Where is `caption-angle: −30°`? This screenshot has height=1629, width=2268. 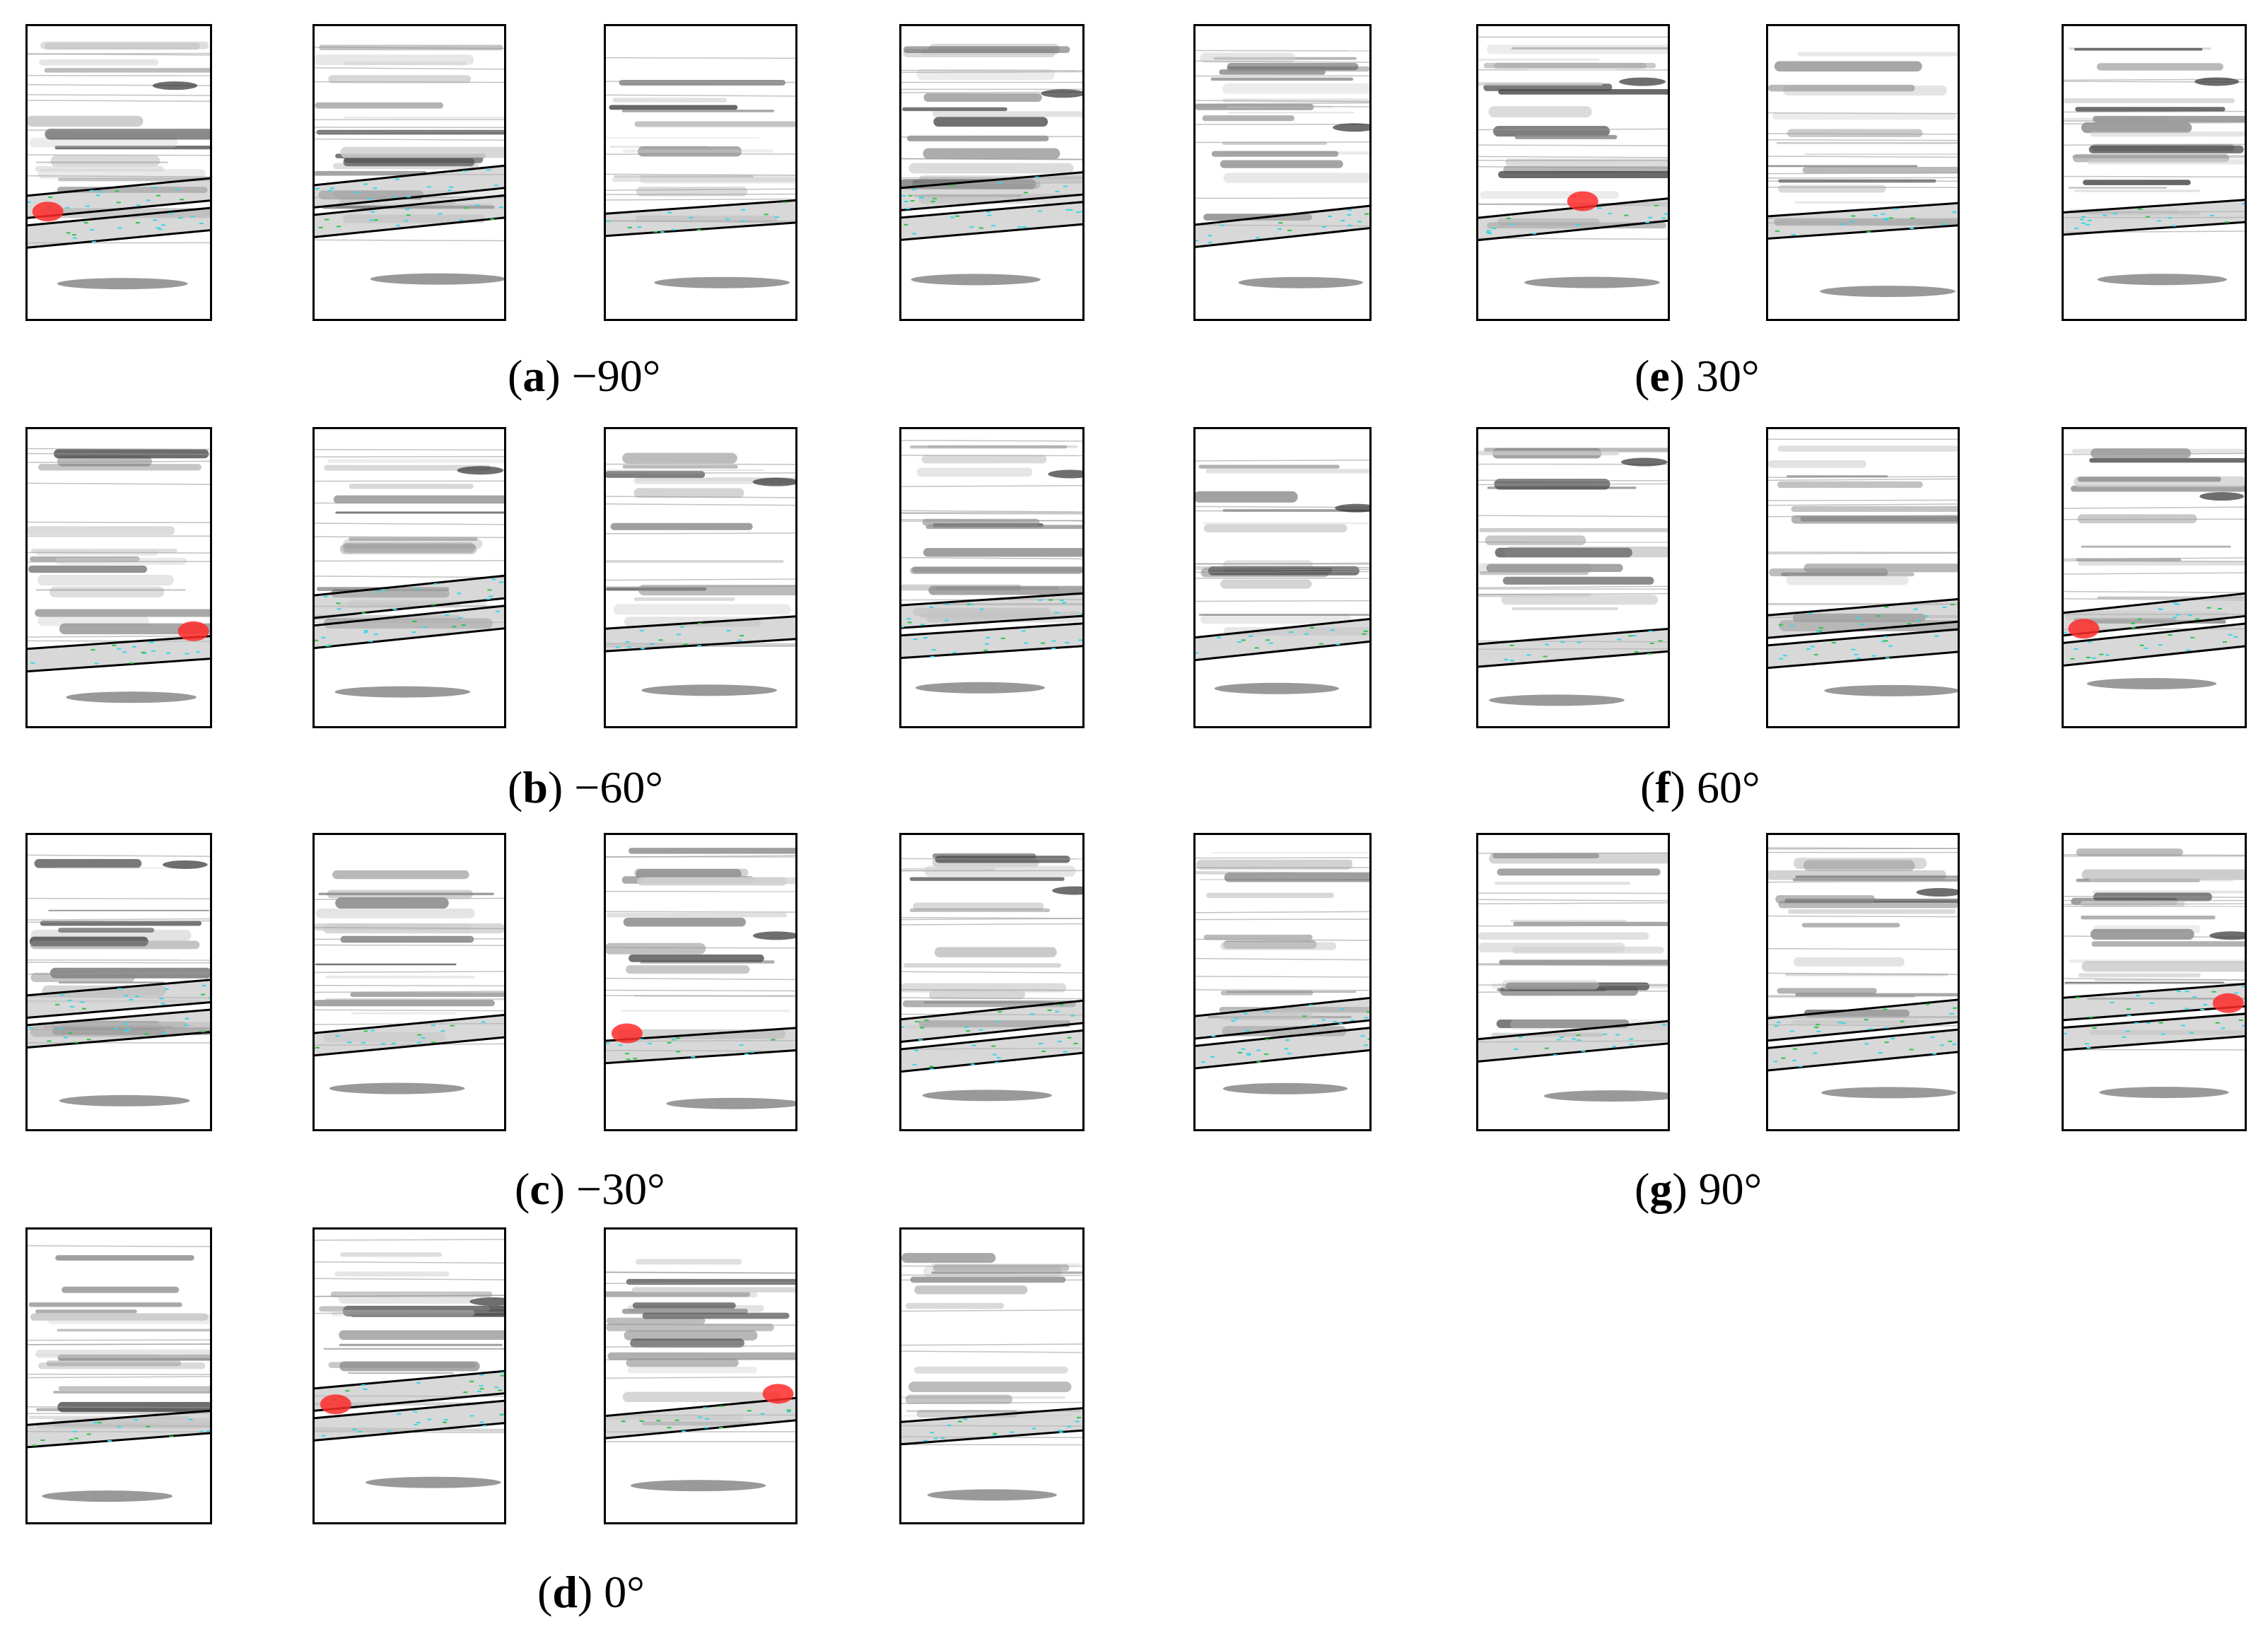 caption-angle: −30° is located at coordinates (620, 1189).